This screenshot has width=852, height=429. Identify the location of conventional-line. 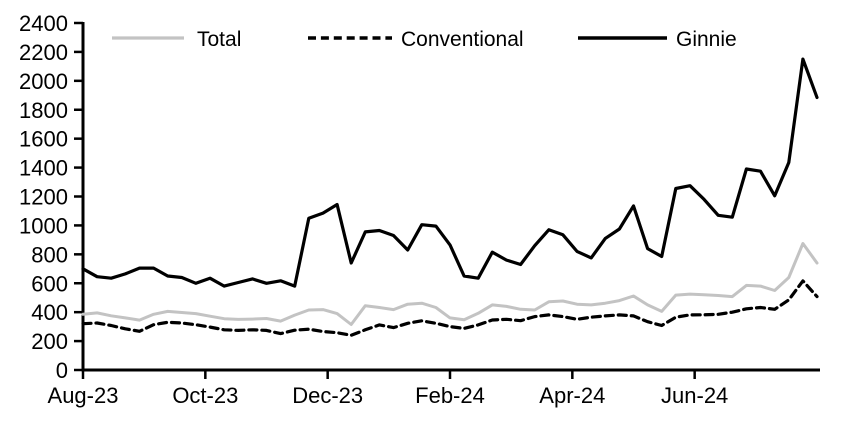
(450, 308).